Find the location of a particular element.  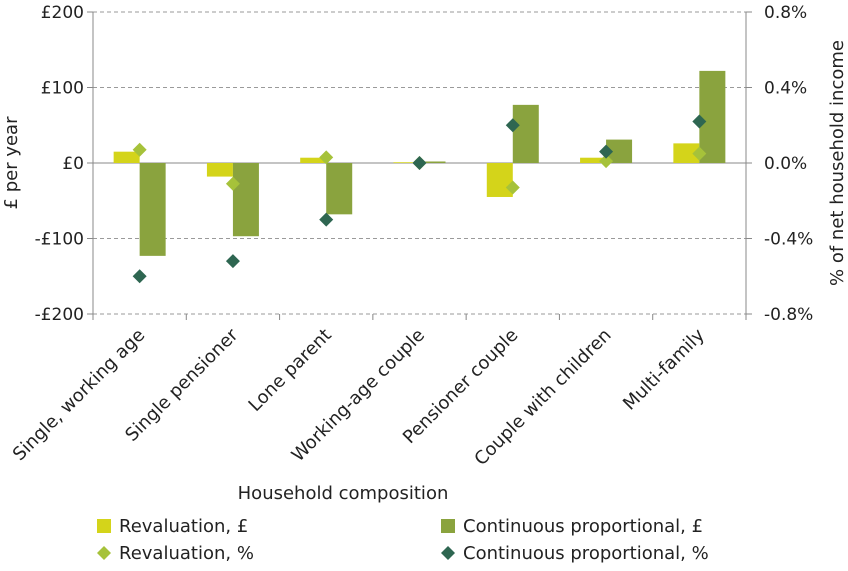

bar-revaluation-couple-with-children is located at coordinates (593, 160).